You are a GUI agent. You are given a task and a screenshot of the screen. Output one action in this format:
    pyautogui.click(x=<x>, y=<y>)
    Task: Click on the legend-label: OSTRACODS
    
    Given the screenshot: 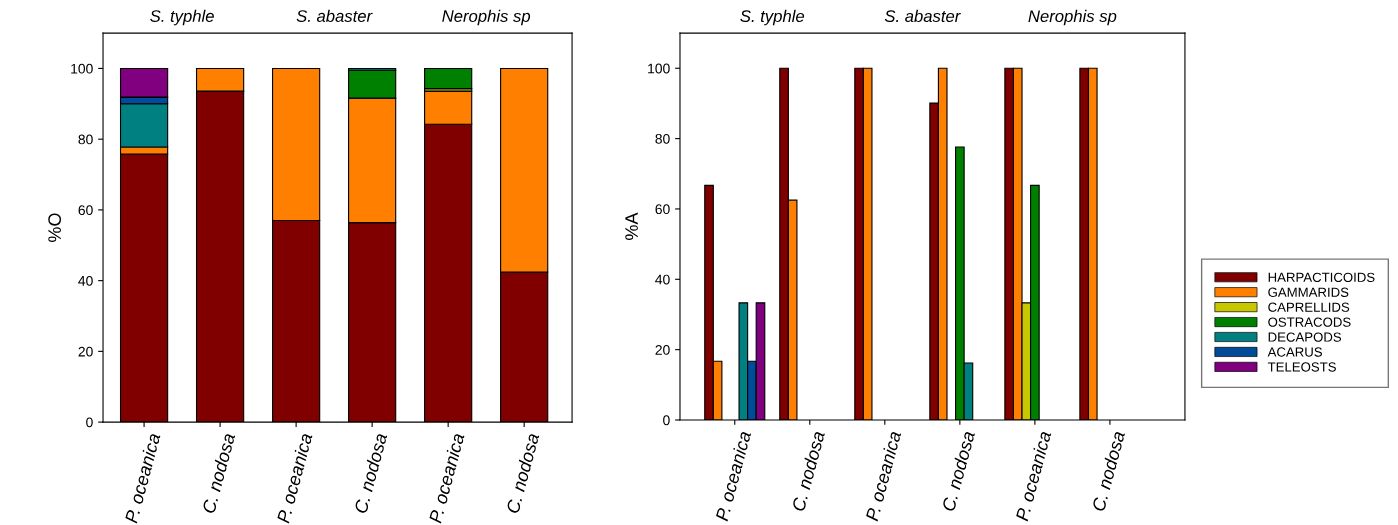 What is the action you would take?
    pyautogui.click(x=1309, y=322)
    